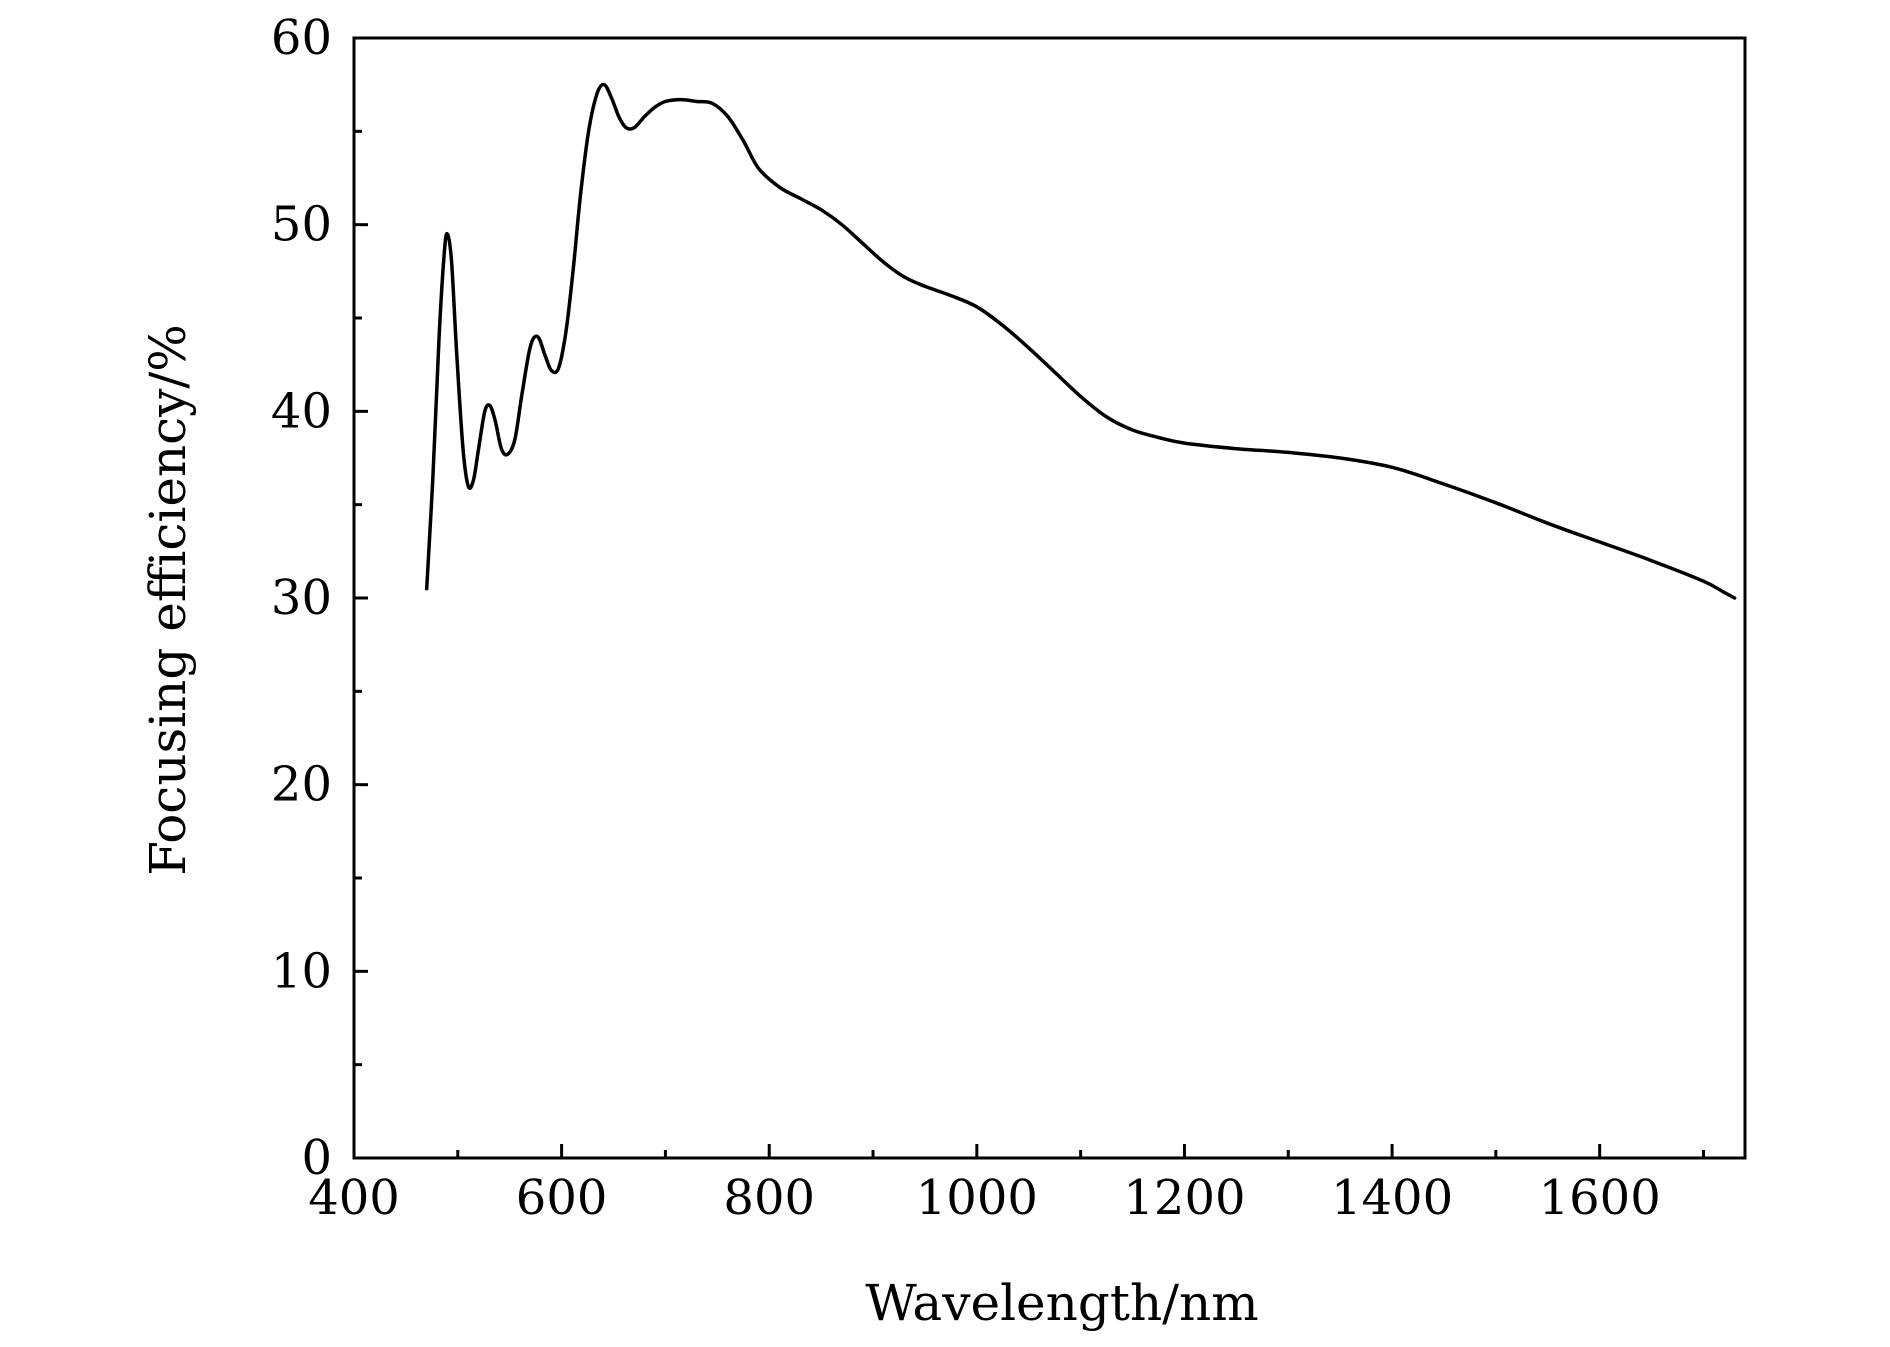 This screenshot has height=1347, width=1890. What do you see at coordinates (301, 225) in the screenshot?
I see `y-tick-label: 50` at bounding box center [301, 225].